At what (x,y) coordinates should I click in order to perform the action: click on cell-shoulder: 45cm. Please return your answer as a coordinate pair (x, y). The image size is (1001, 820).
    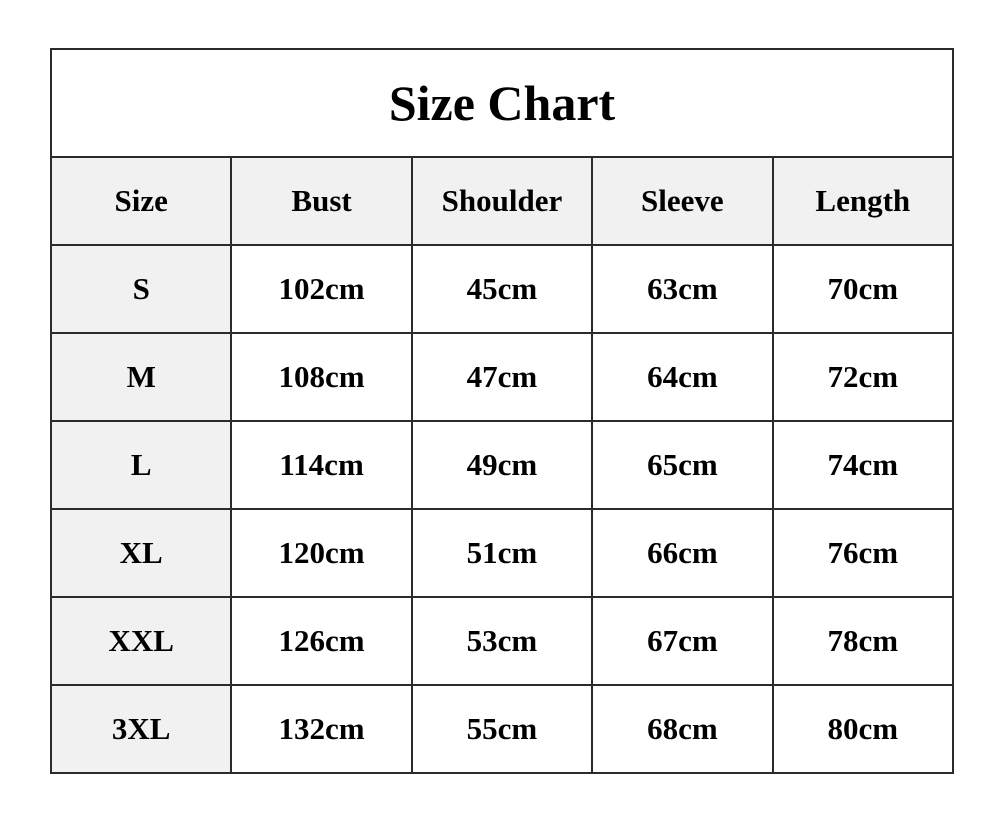
    Looking at the image, I should click on (502, 289).